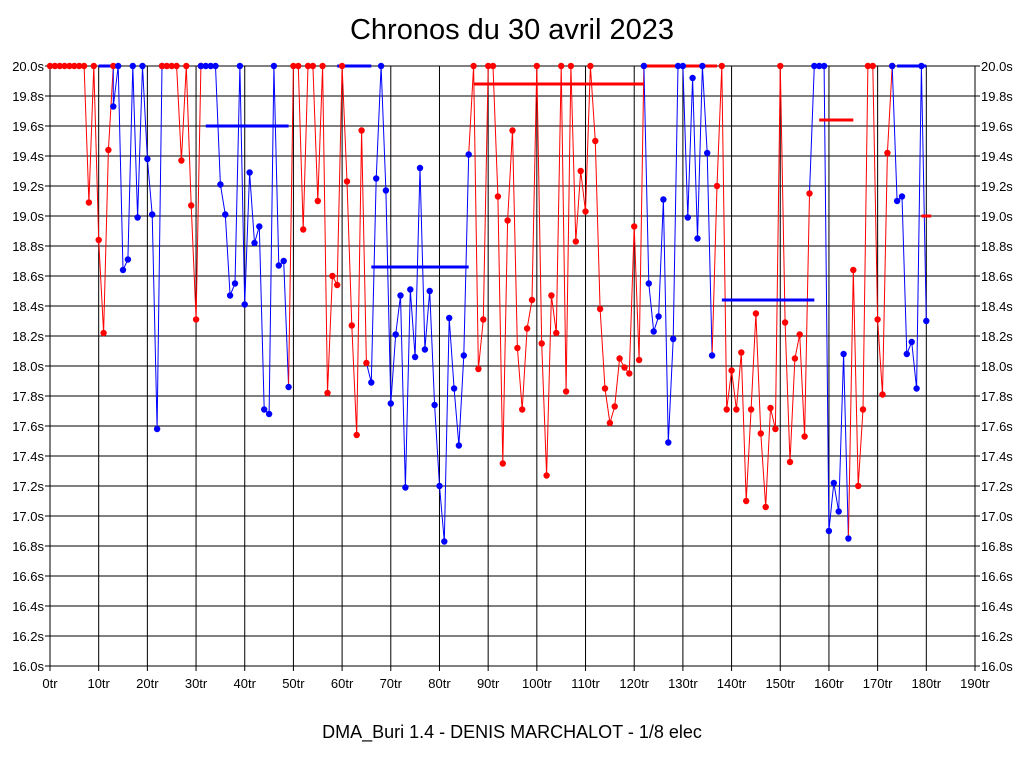 Image resolution: width=1024 pixels, height=768 pixels. I want to click on y-tick-label-right: 18.2s, so click(997, 336).